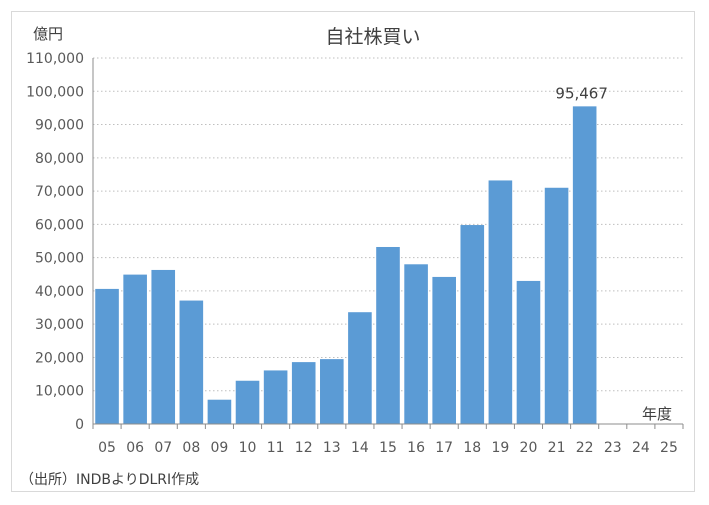 Image resolution: width=709 pixels, height=505 pixels. I want to click on x-tick-label: 23, so click(613, 448).